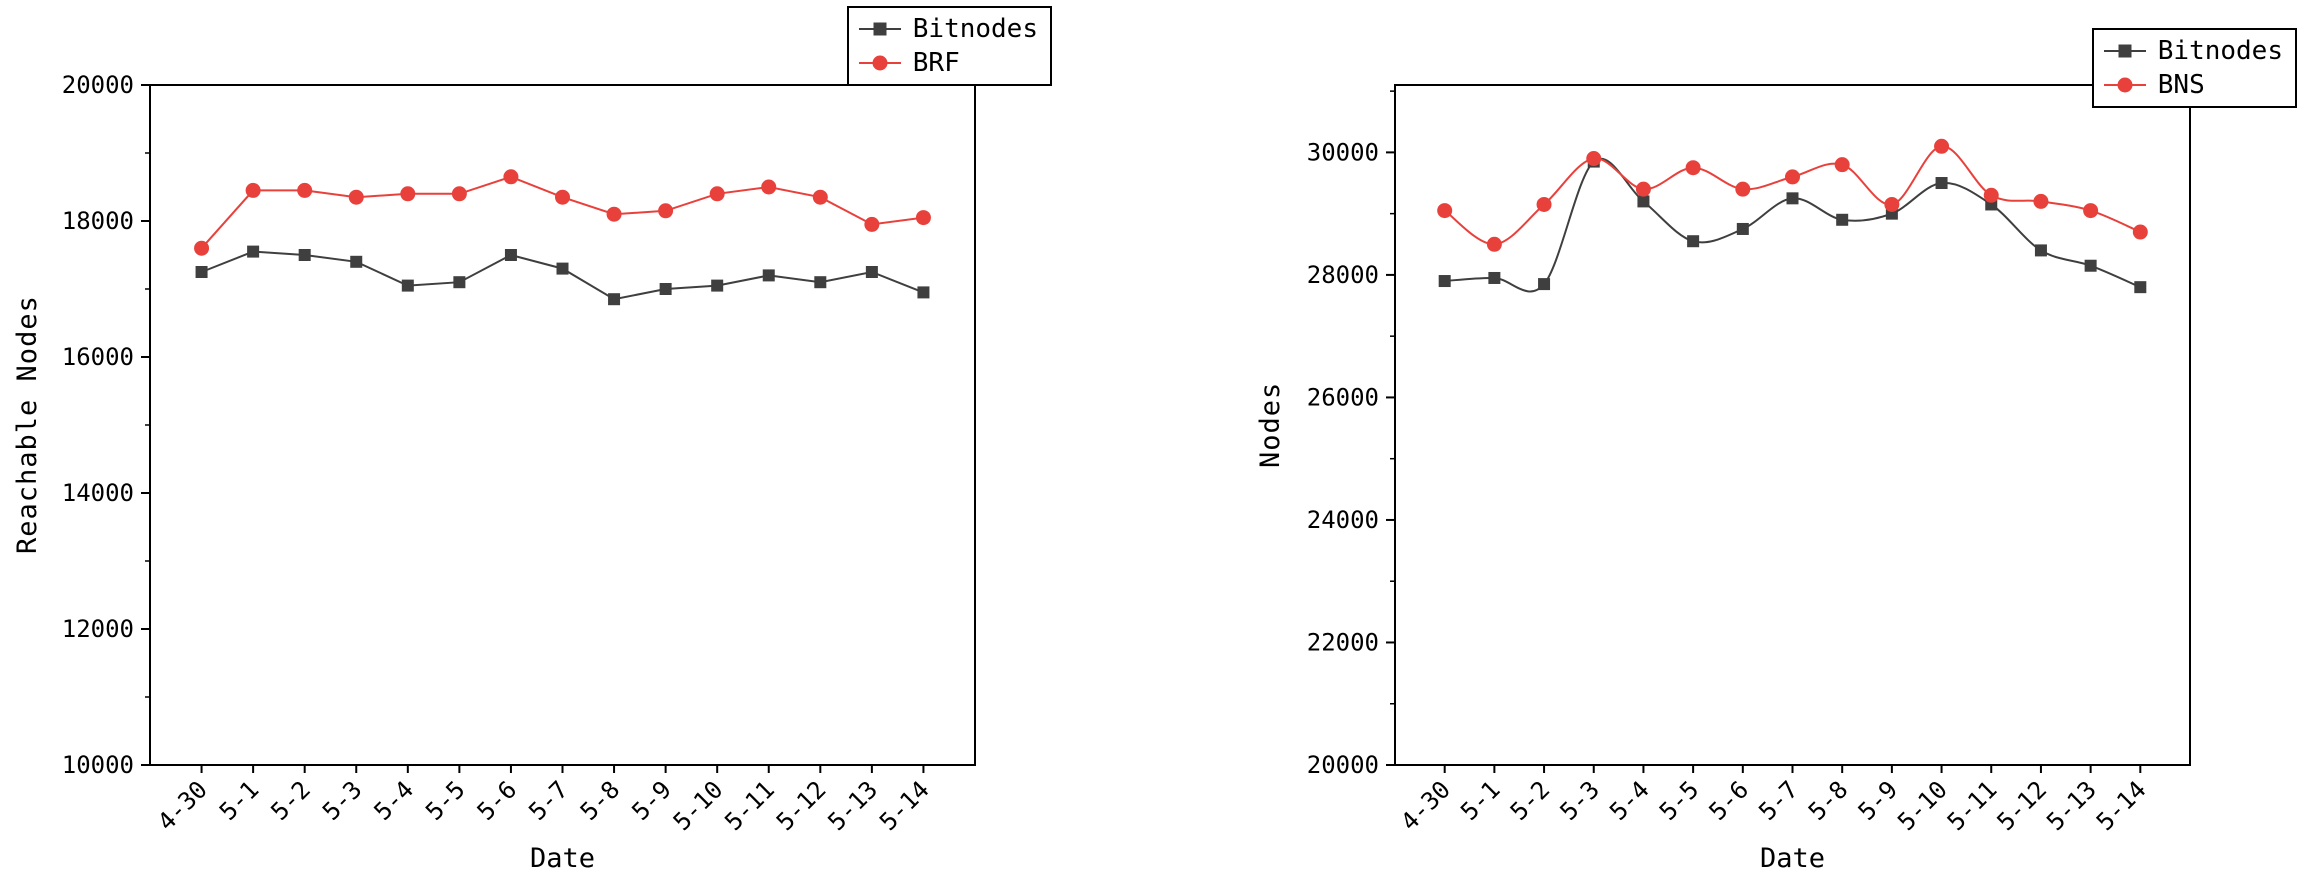 This screenshot has height=890, width=2310. Describe the element at coordinates (98, 493) in the screenshot. I see `svg-text: 14000` at that location.